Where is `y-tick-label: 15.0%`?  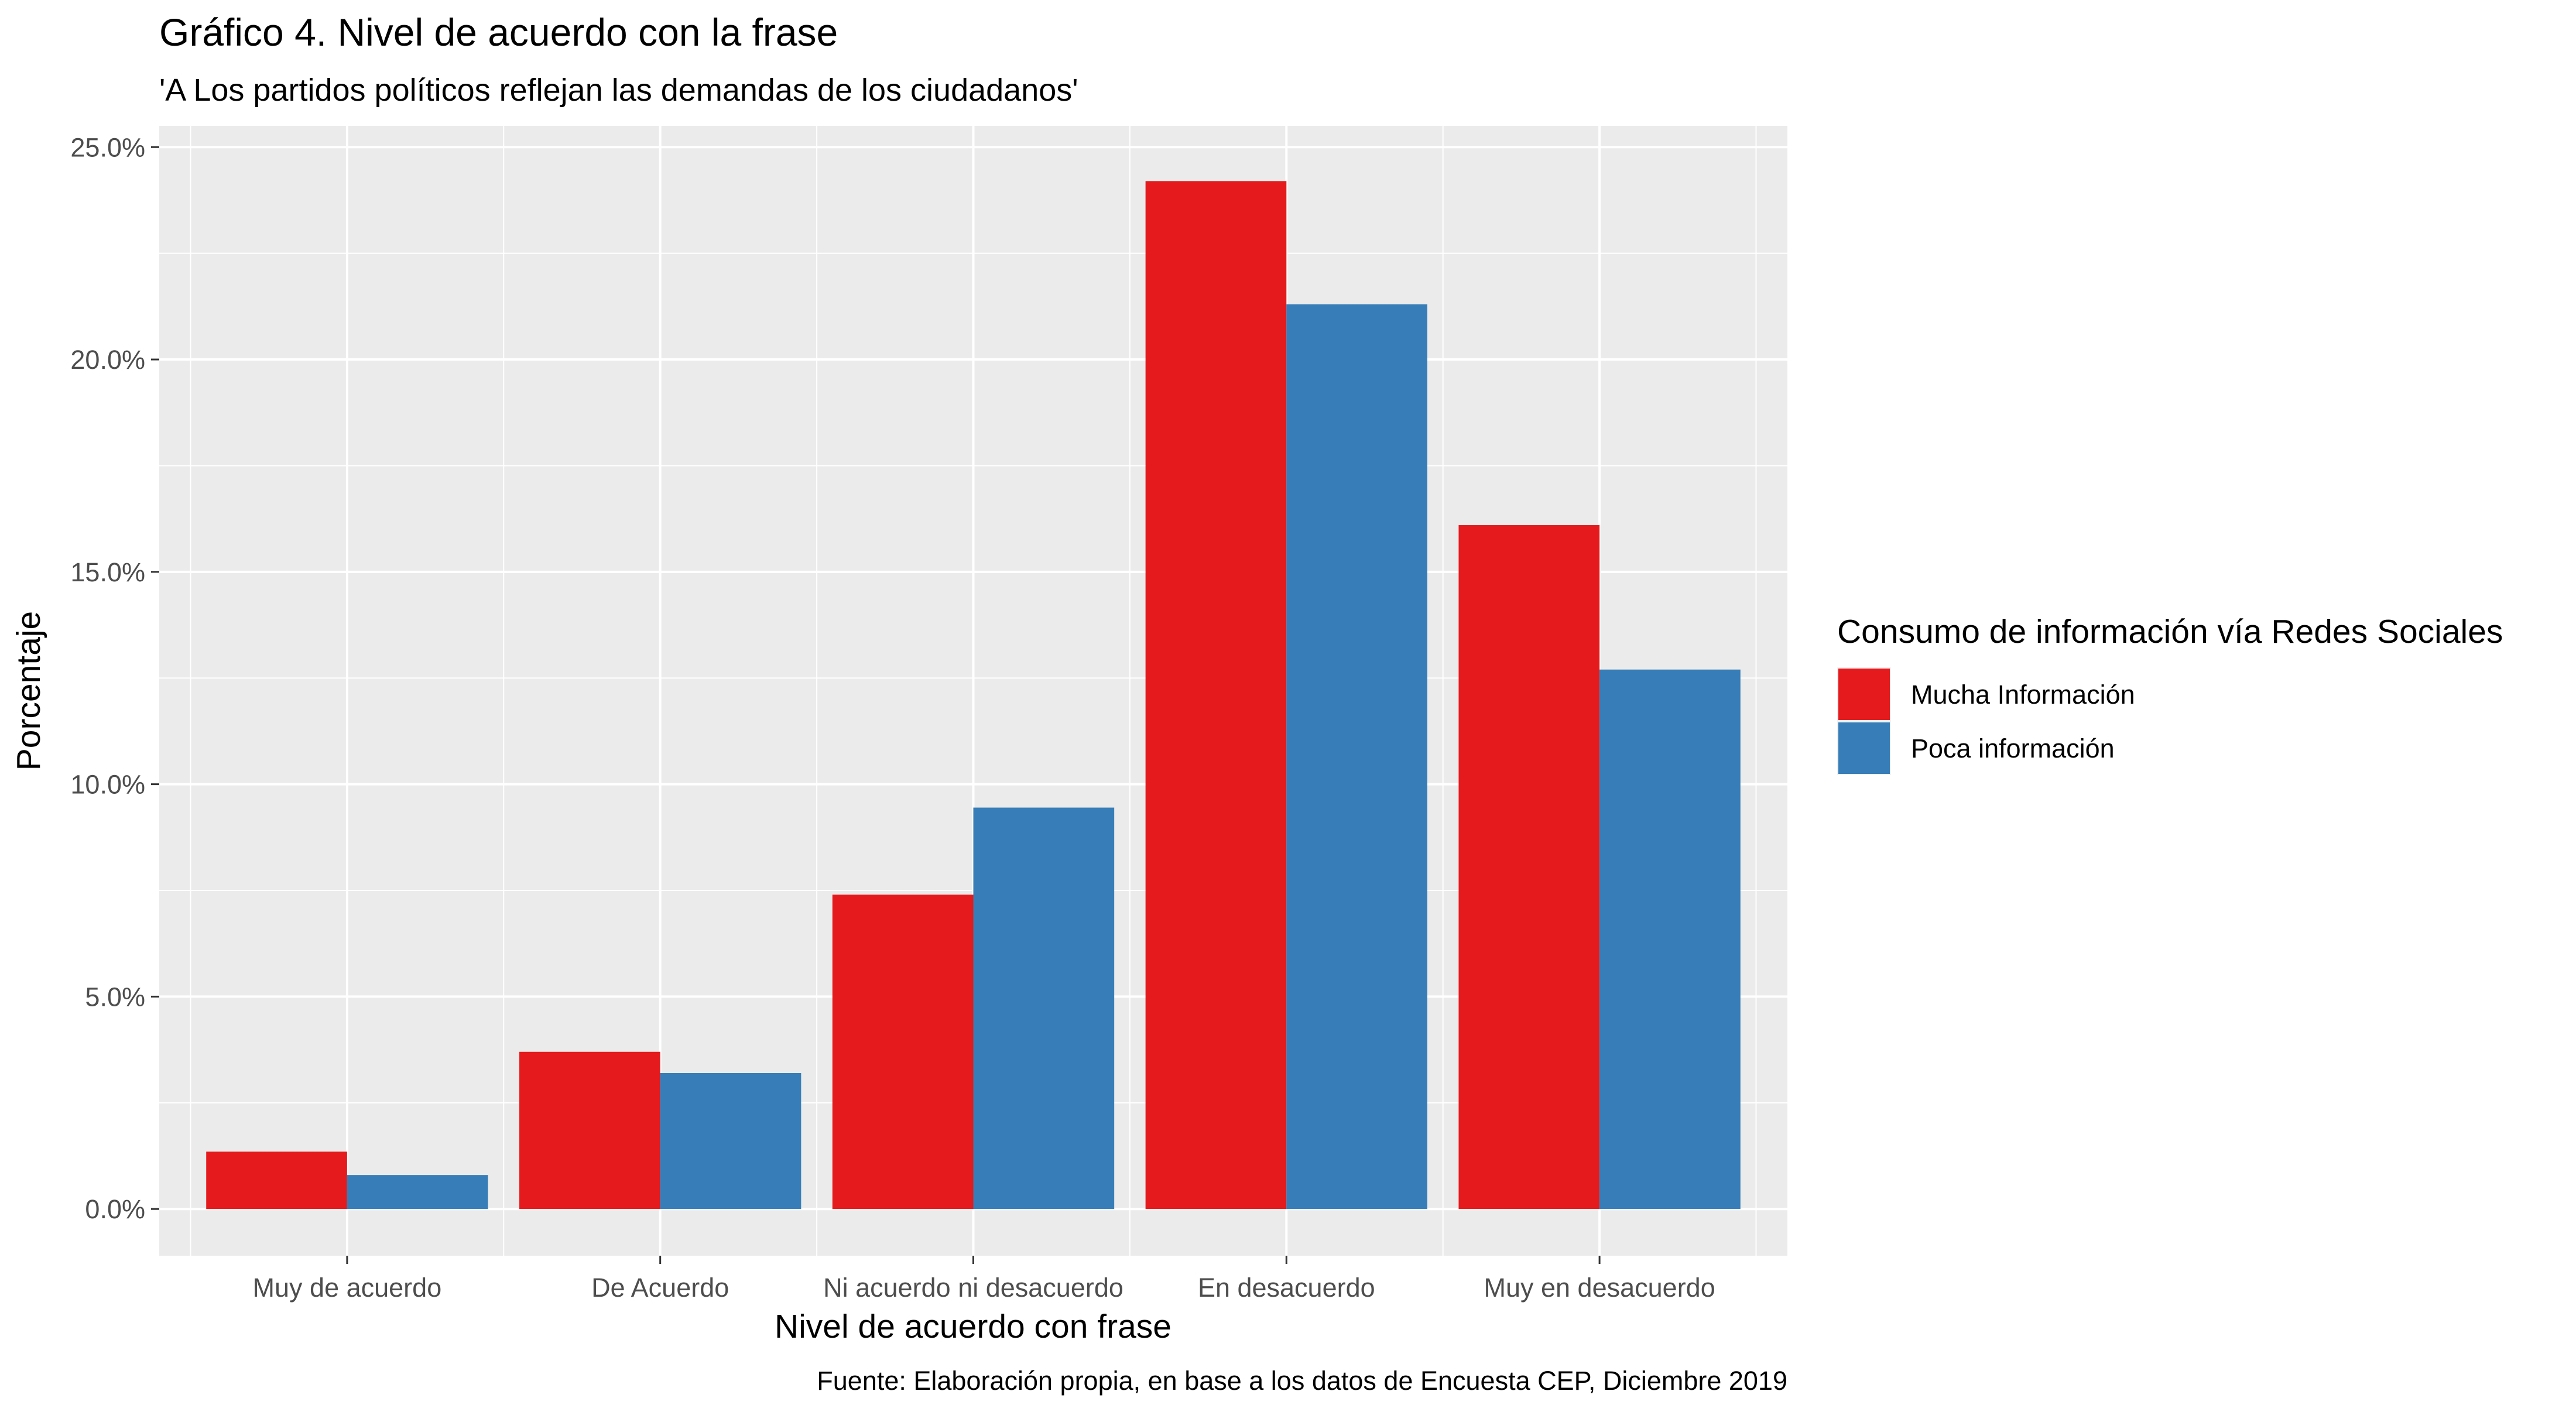 y-tick-label: 15.0% is located at coordinates (107, 572).